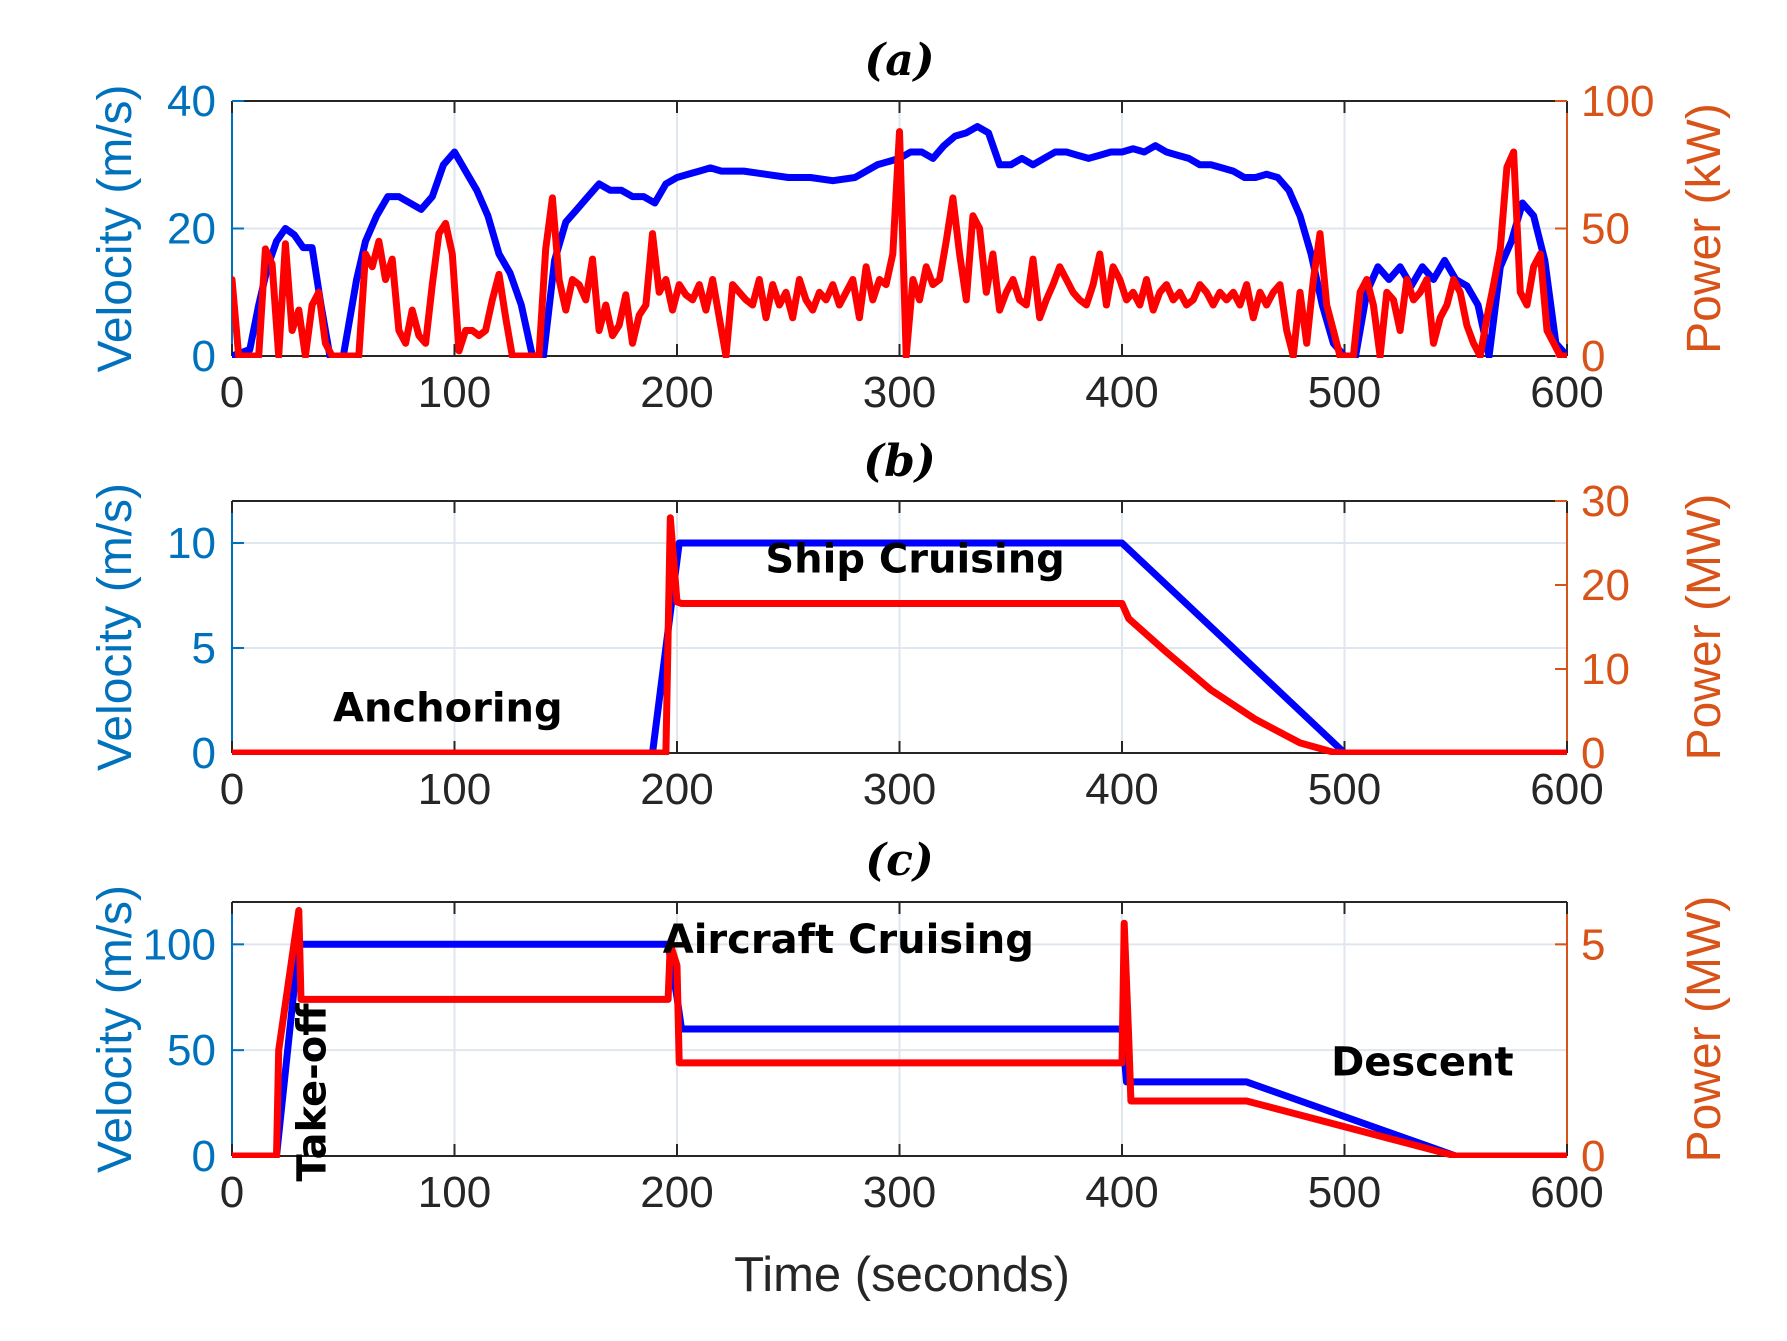  Describe the element at coordinates (1605, 229) in the screenshot. I see `y-tick-label-right: 50` at that location.